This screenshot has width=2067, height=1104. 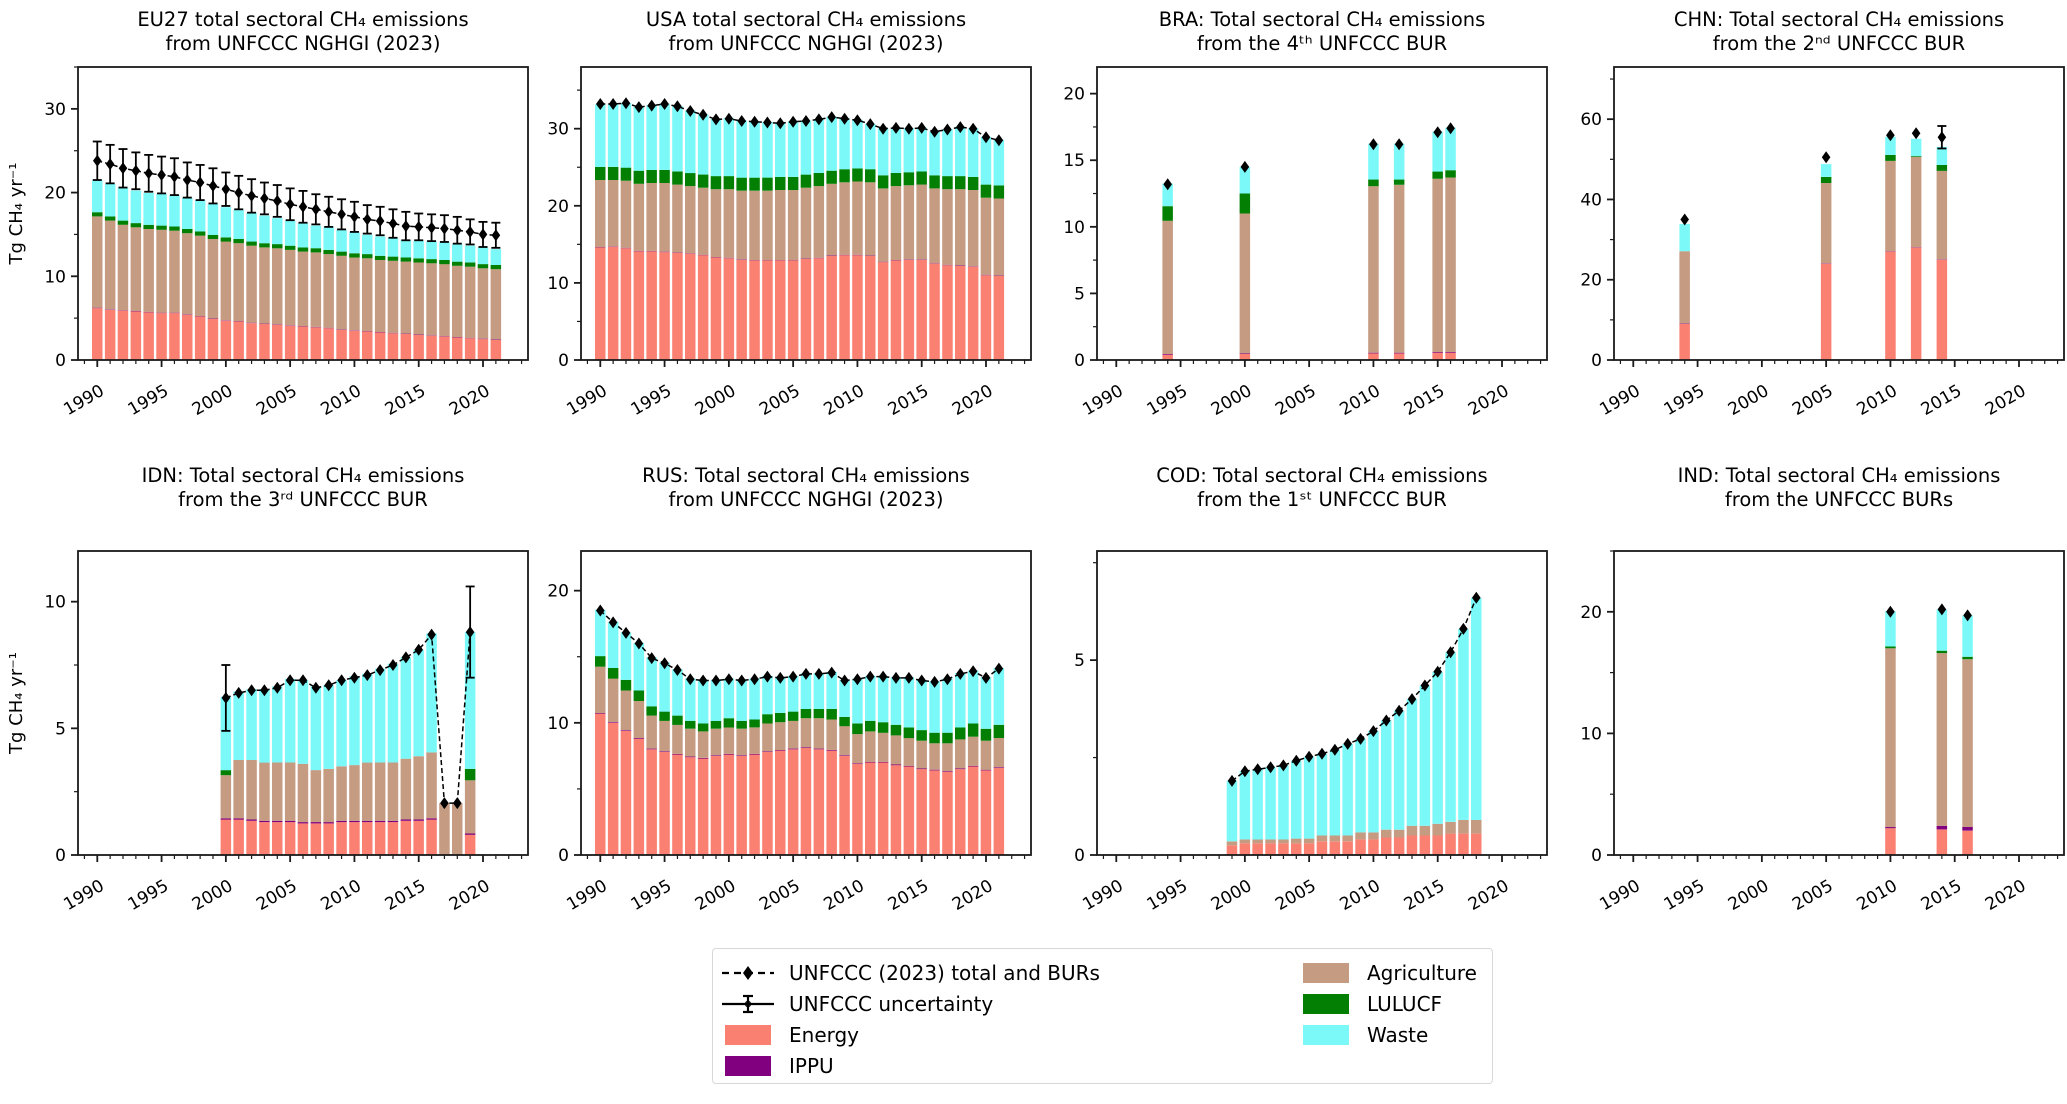 What do you see at coordinates (891, 1003) in the screenshot?
I see `legend-label: UNFCCC uncertainty` at bounding box center [891, 1003].